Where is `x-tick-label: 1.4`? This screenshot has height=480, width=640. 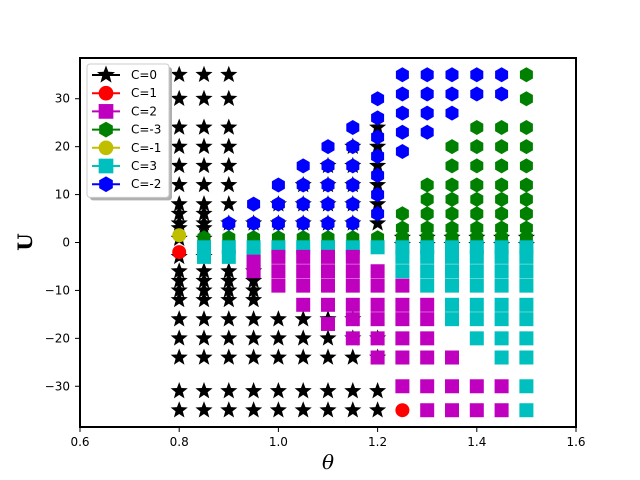 x-tick-label: 1.4 is located at coordinates (476, 442).